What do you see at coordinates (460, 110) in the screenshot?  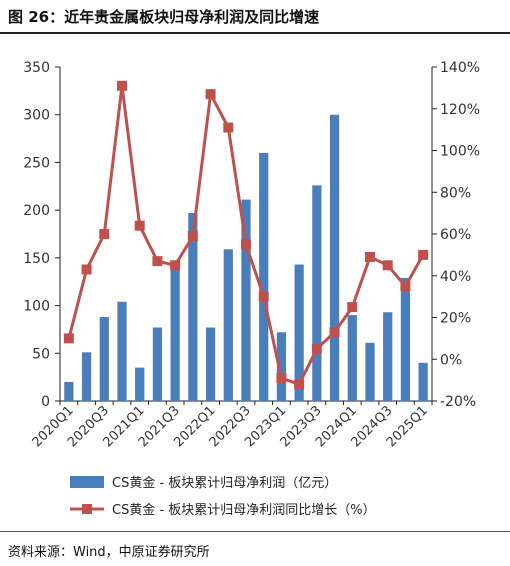 I see `y-right-tick-label: 120%` at bounding box center [460, 110].